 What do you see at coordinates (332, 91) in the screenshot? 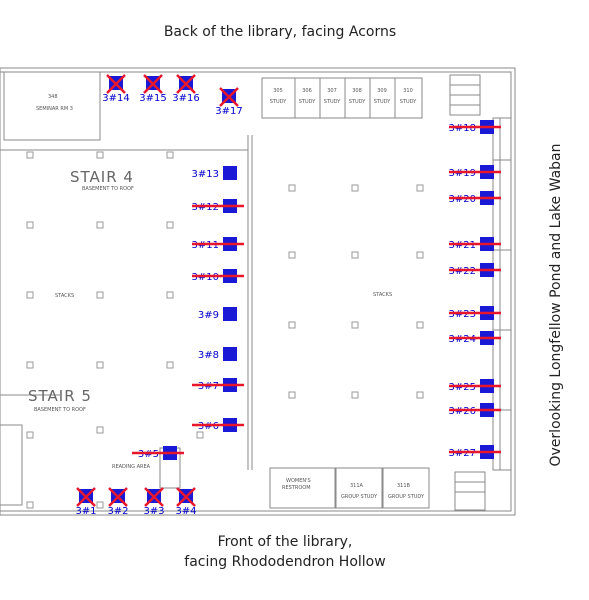
I see `study-room-number: 307` at bounding box center [332, 91].